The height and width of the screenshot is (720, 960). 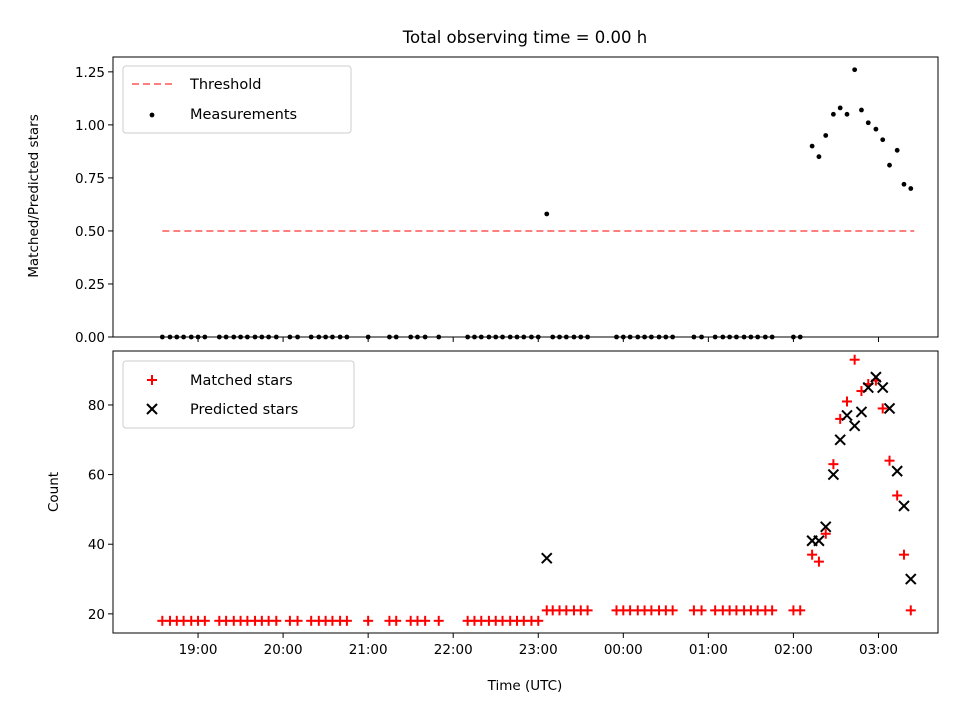 What do you see at coordinates (368, 650) in the screenshot?
I see `x-tick-label: 21:00` at bounding box center [368, 650].